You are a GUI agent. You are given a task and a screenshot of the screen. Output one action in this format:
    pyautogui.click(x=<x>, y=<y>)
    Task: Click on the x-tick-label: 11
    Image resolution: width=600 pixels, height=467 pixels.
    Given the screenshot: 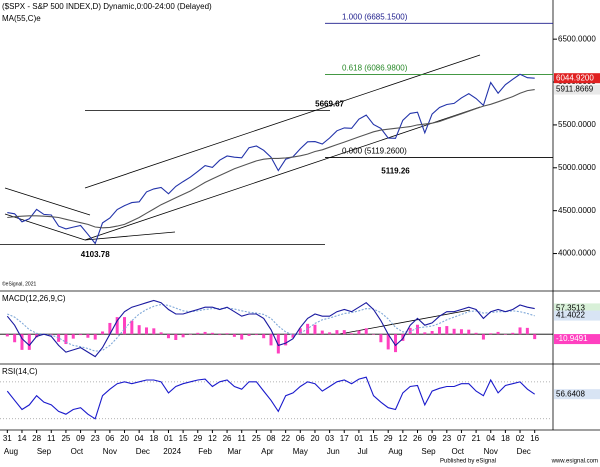 What is the action you would take?
    pyautogui.click(x=51, y=438)
    